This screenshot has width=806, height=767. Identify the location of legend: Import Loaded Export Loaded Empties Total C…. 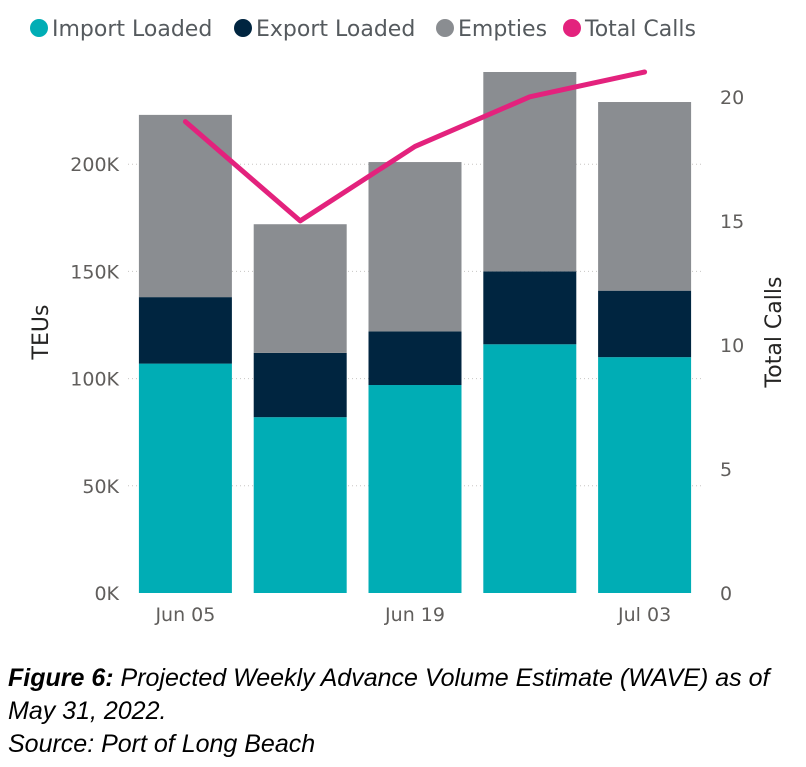
(363, 29).